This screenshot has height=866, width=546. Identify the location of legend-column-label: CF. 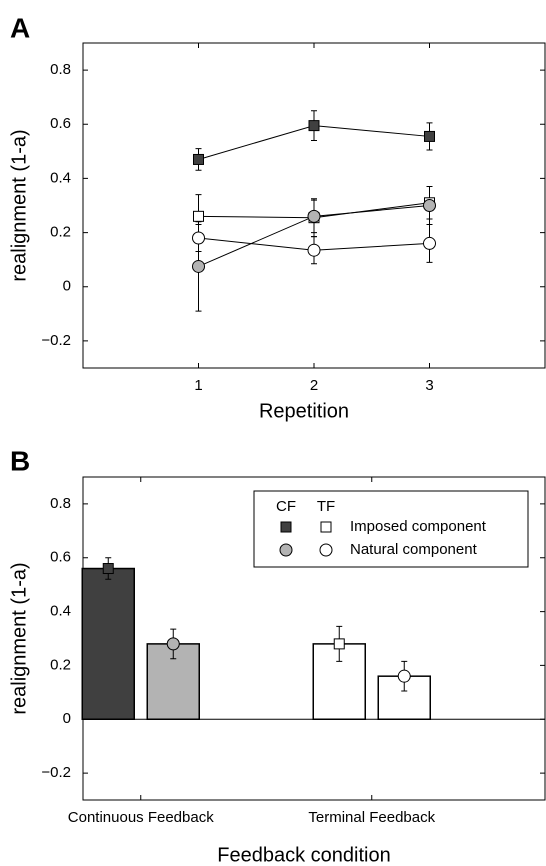
(286, 506).